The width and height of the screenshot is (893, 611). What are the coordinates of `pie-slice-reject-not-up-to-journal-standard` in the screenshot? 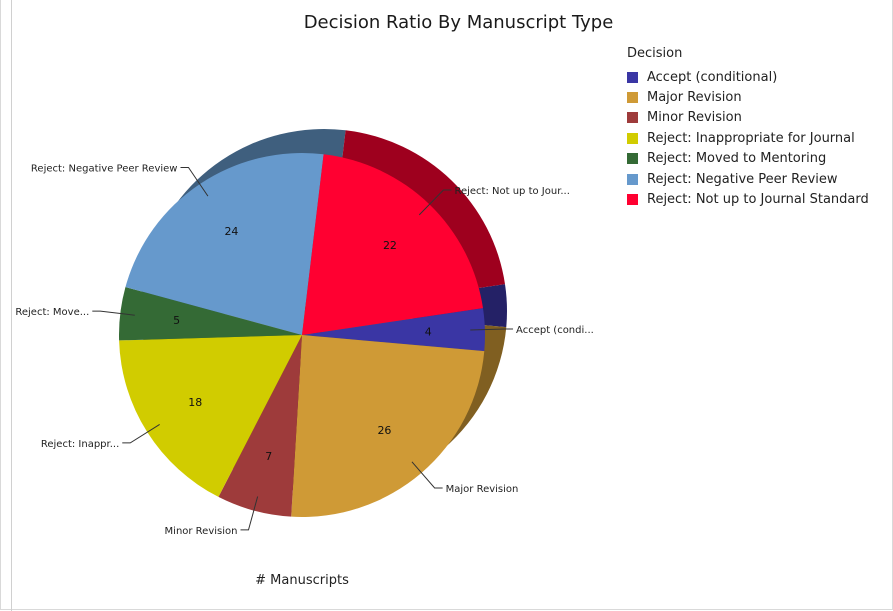 It's located at (392, 244).